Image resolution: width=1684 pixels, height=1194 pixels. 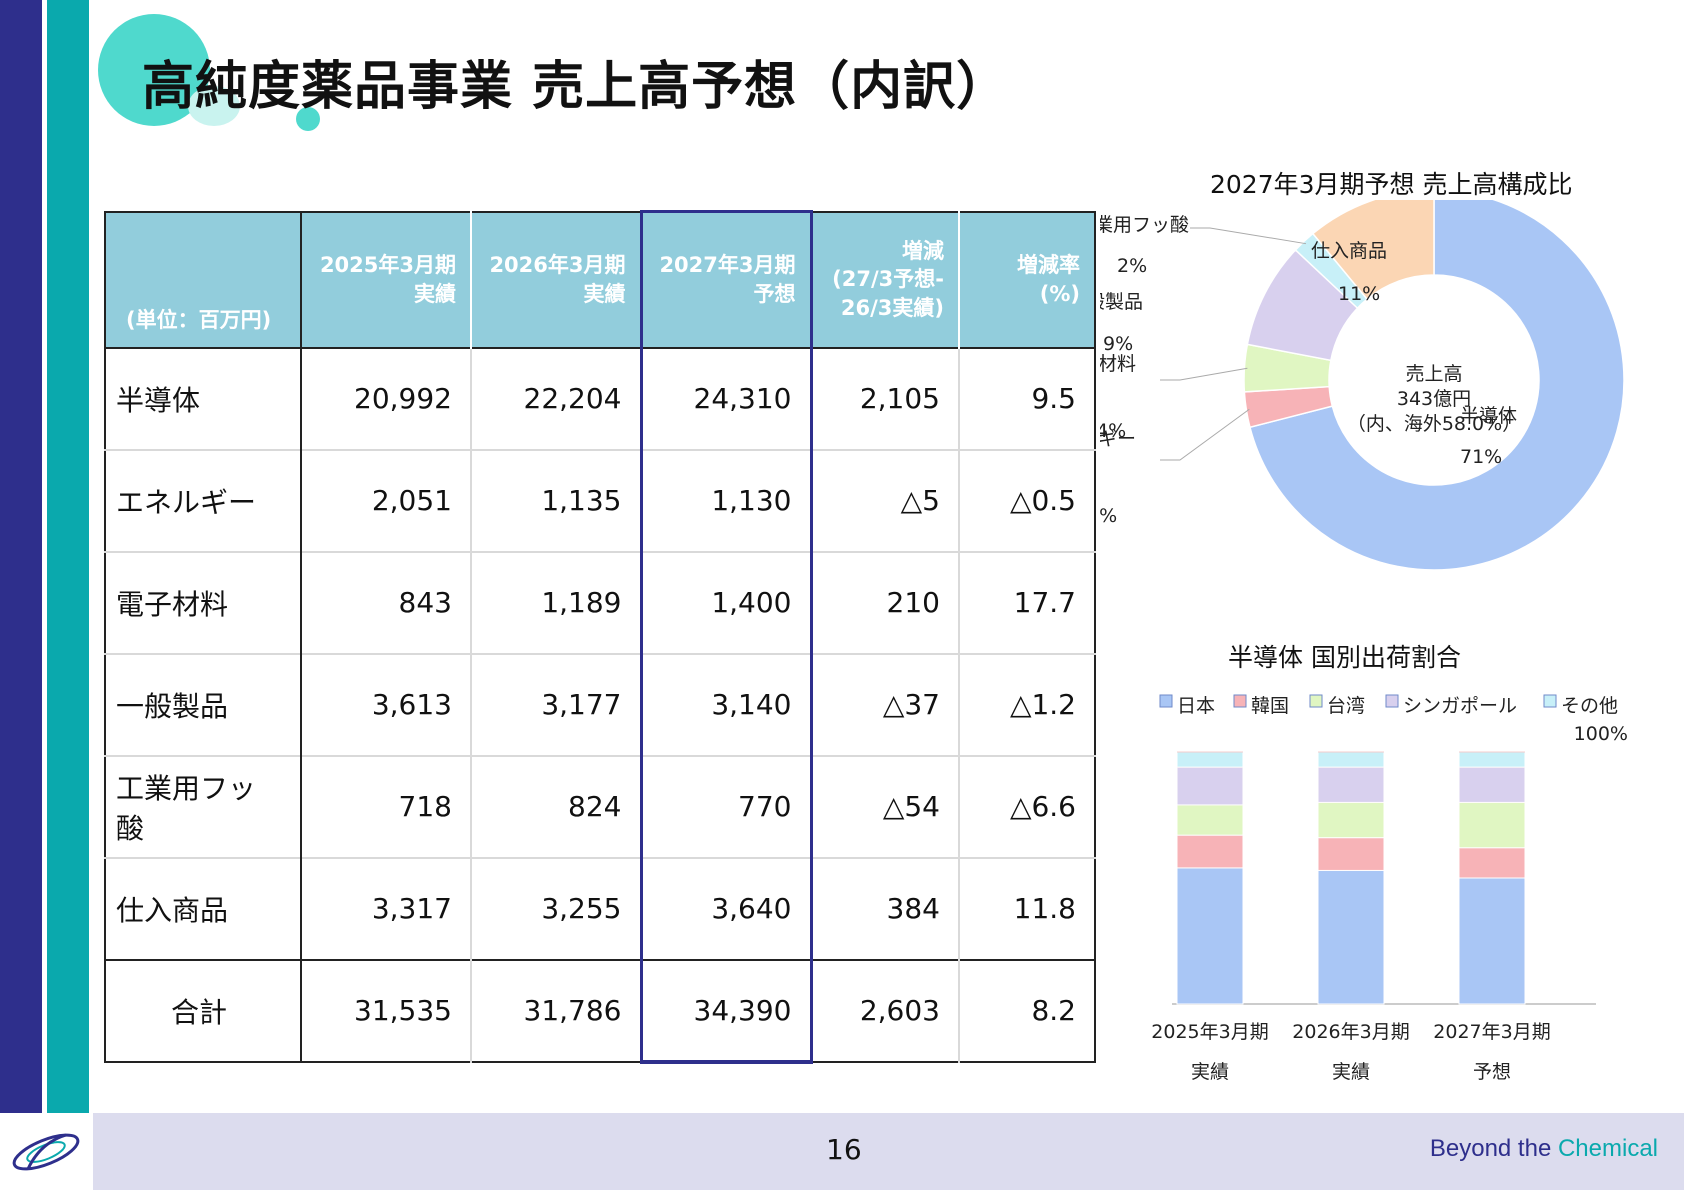 What do you see at coordinates (884, 602) in the screenshot?
I see `table-cell: 210` at bounding box center [884, 602].